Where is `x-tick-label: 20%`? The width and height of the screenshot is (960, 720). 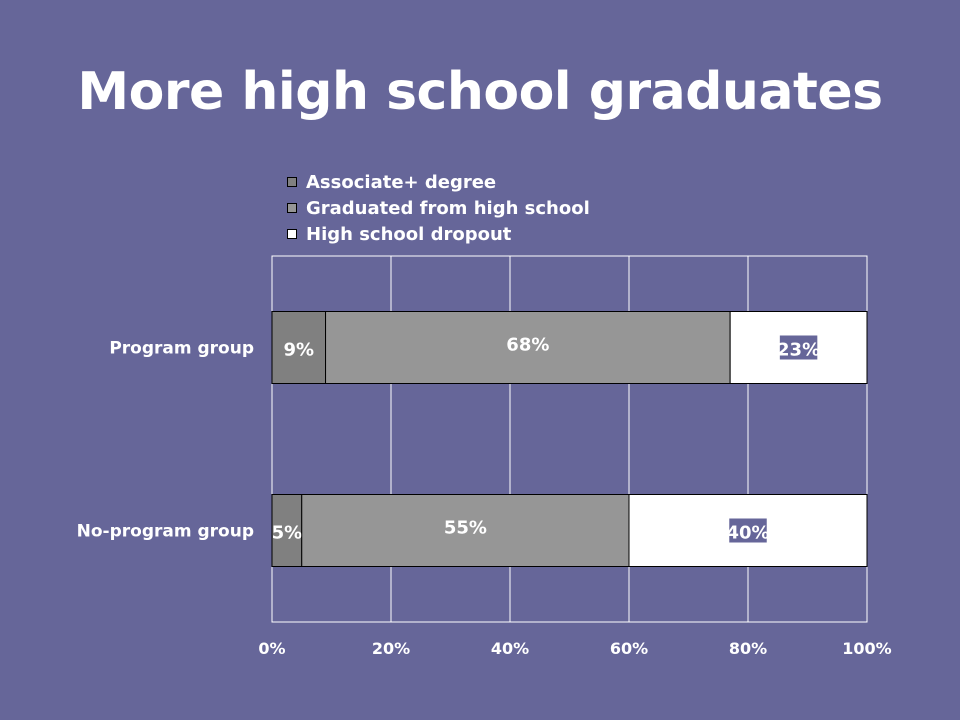 x-tick-label: 20% is located at coordinates (391, 648).